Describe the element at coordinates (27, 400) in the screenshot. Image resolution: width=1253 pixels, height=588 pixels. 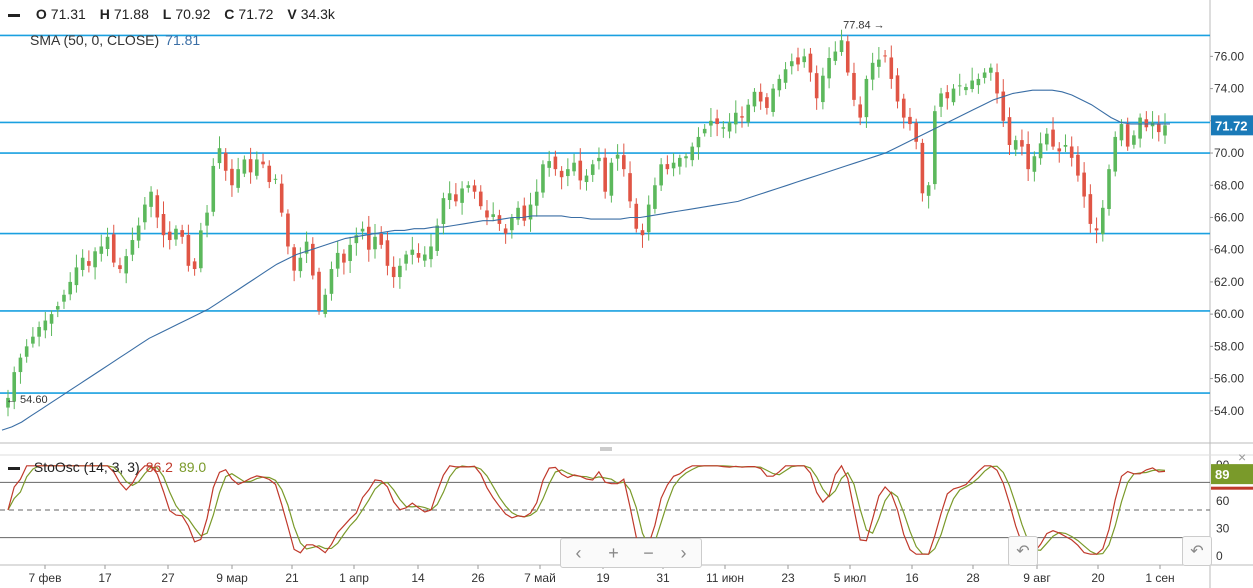
I see `low-annotation: ← 54.60` at that location.